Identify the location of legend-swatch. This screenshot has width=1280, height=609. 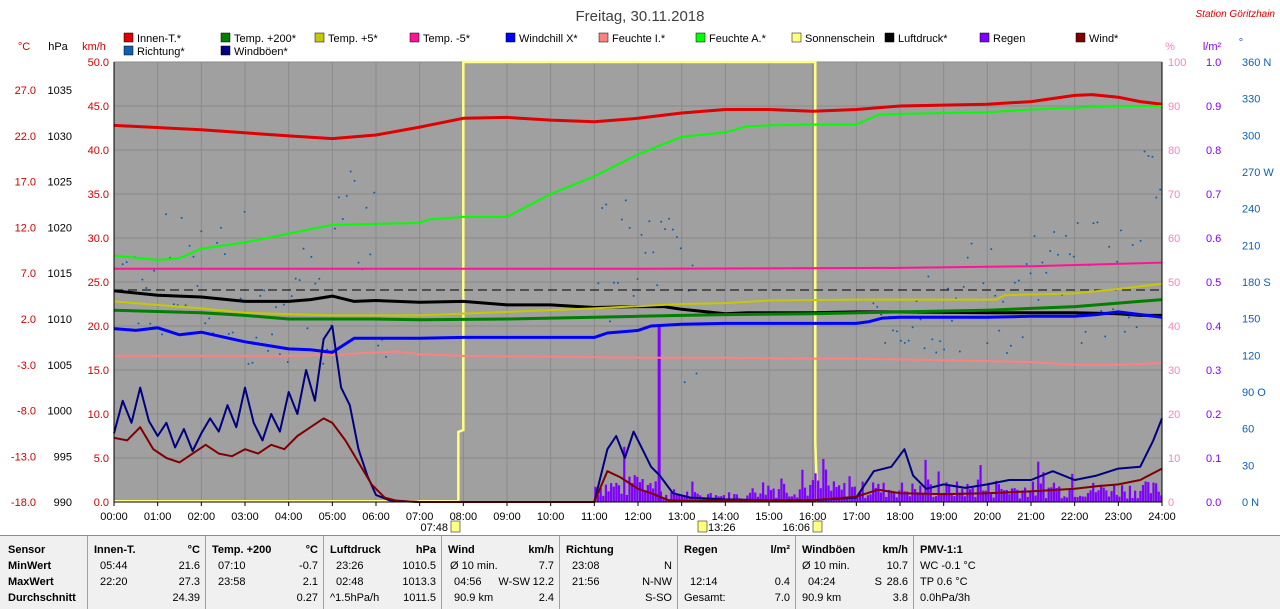
(225, 50).